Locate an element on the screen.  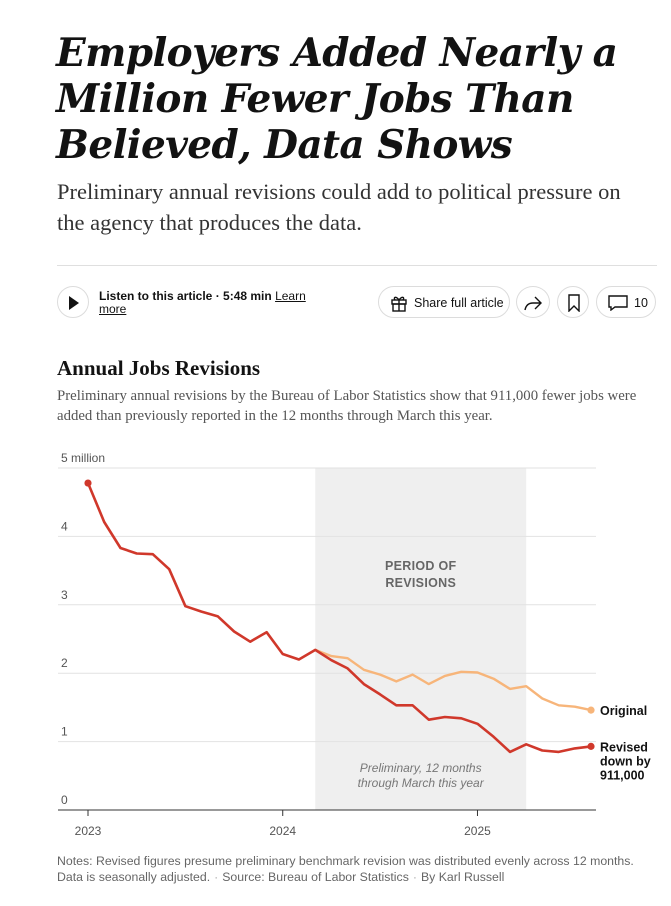
forward-icon is located at coordinates (533, 303).